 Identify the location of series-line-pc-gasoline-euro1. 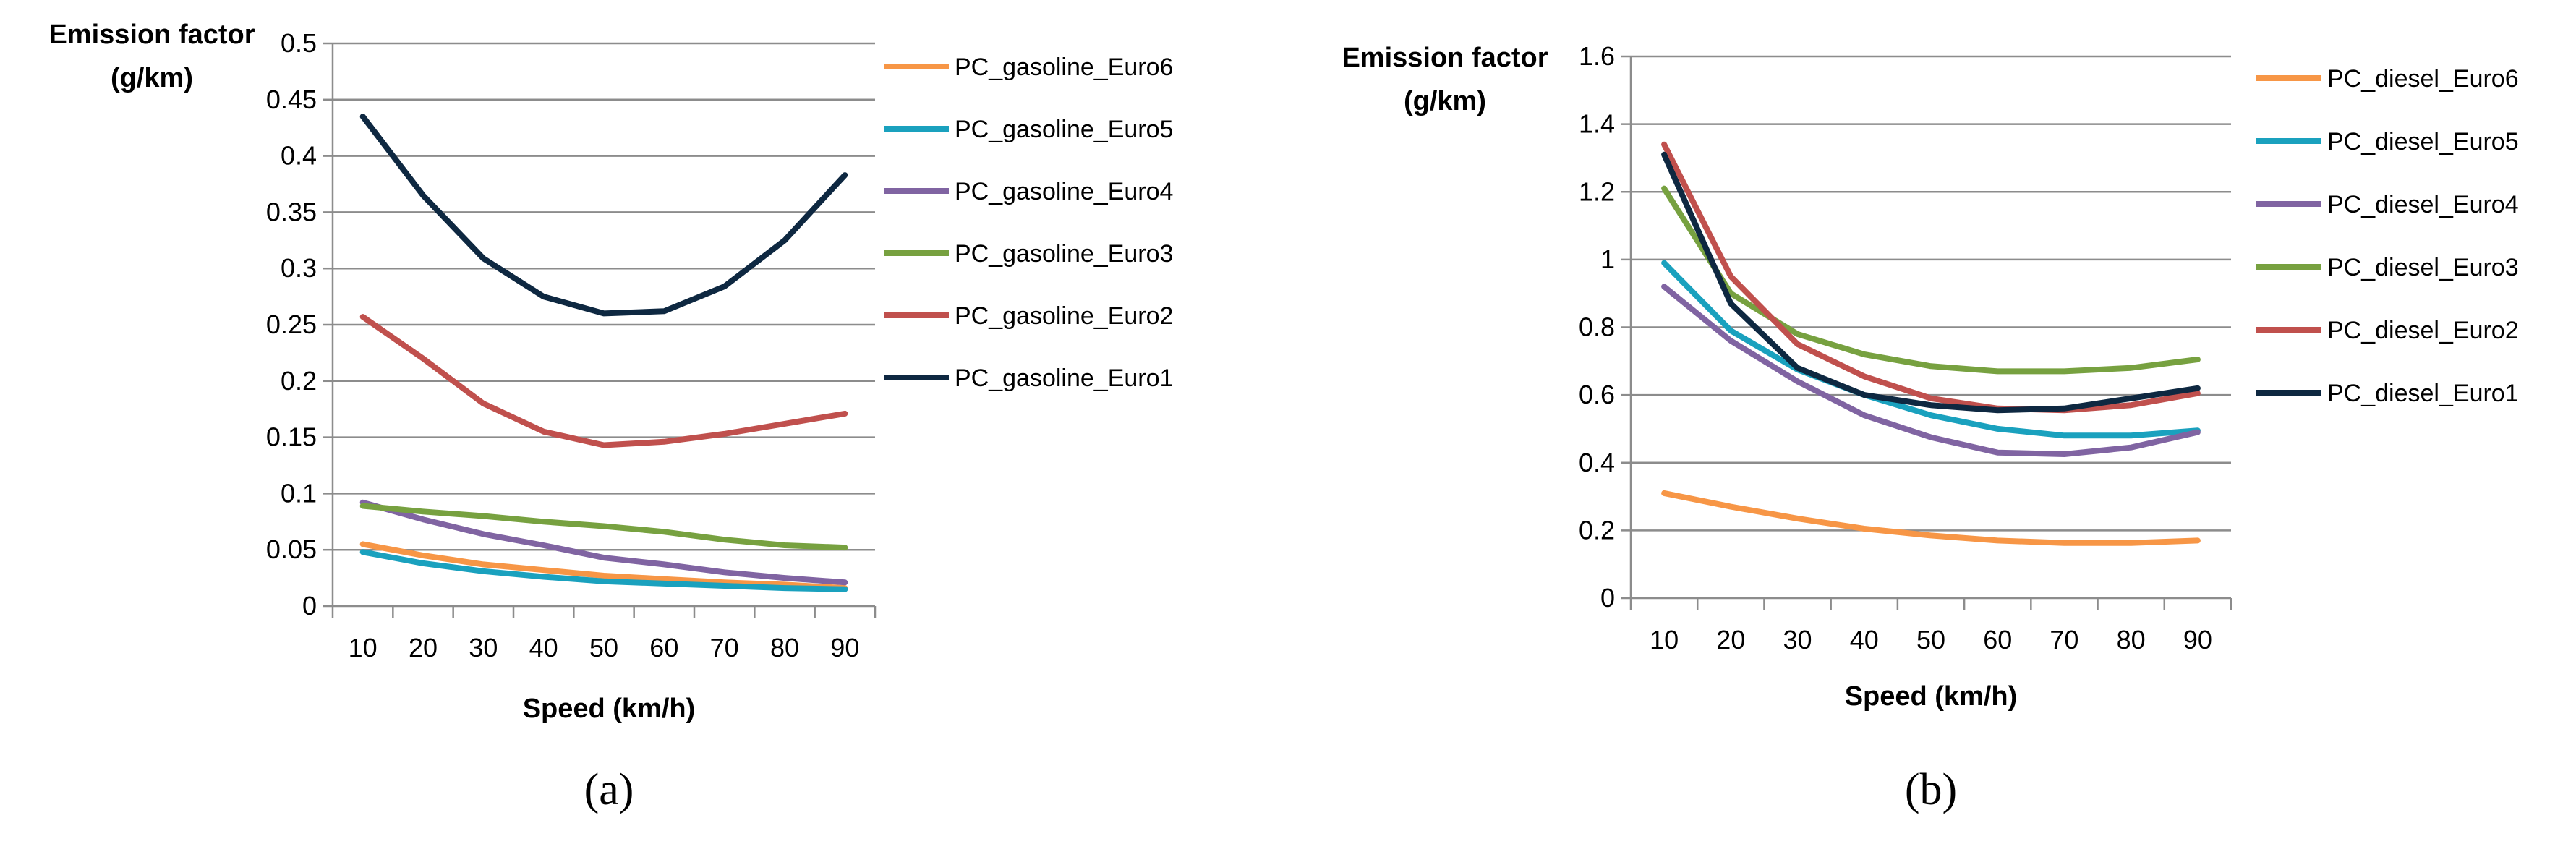
(604, 215).